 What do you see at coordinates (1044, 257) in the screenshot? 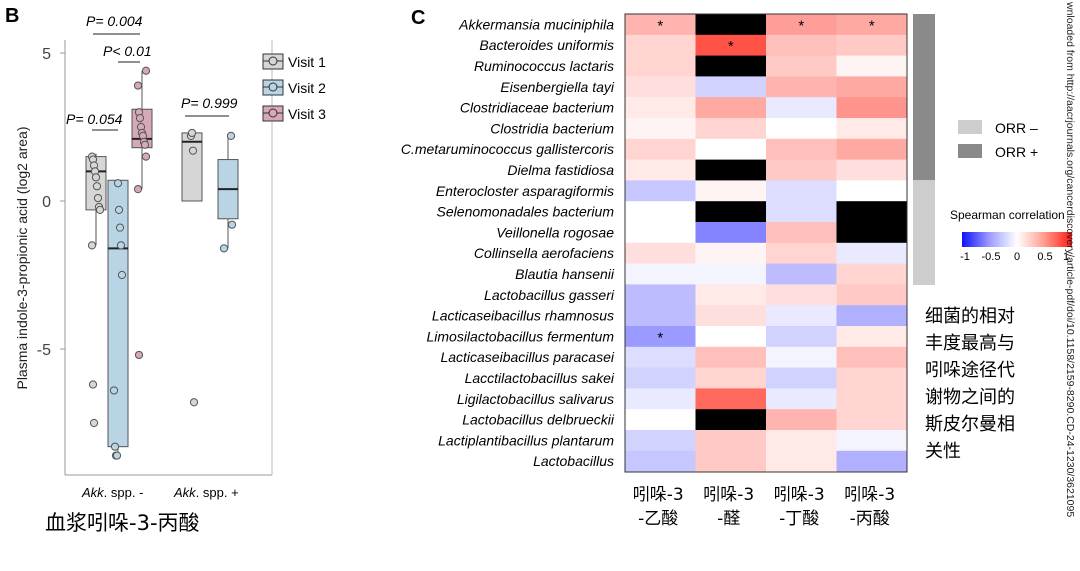
I see `colorbar-tick: 0.5` at bounding box center [1044, 257].